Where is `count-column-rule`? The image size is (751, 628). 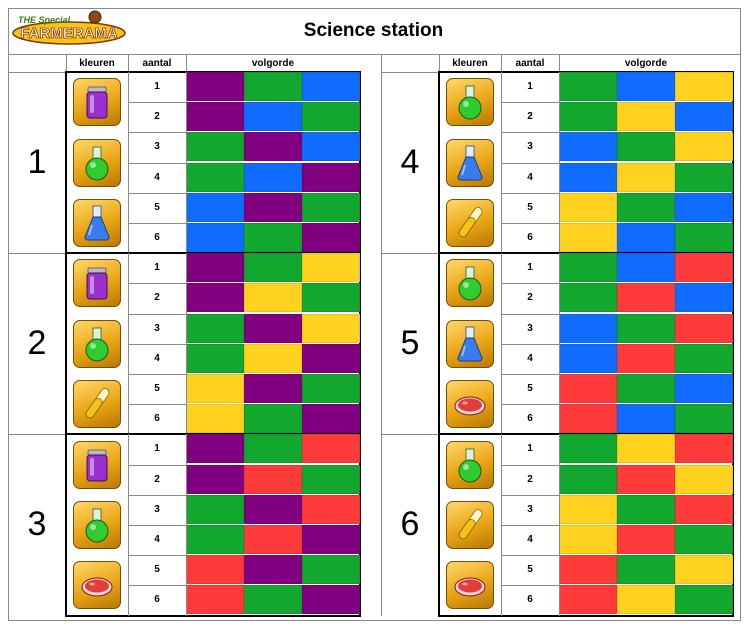 count-column-rule is located at coordinates (501, 163).